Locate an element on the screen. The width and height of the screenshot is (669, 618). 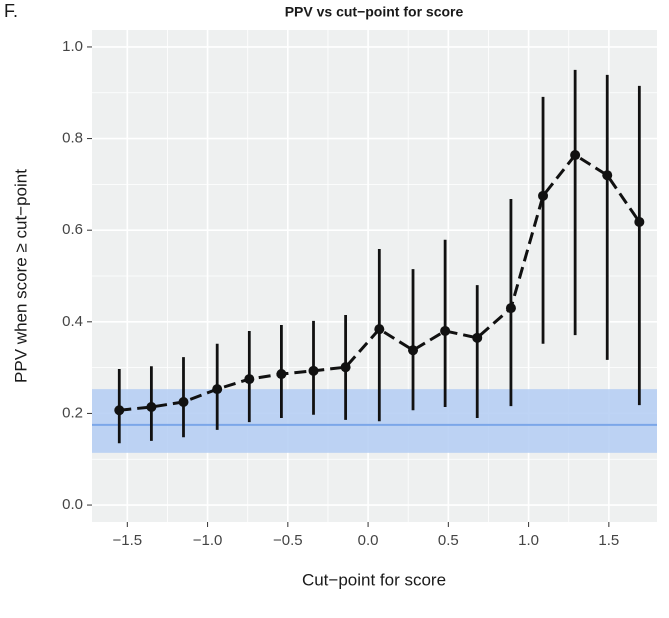
y-tick-label: 1.0 is located at coordinates (72, 46).